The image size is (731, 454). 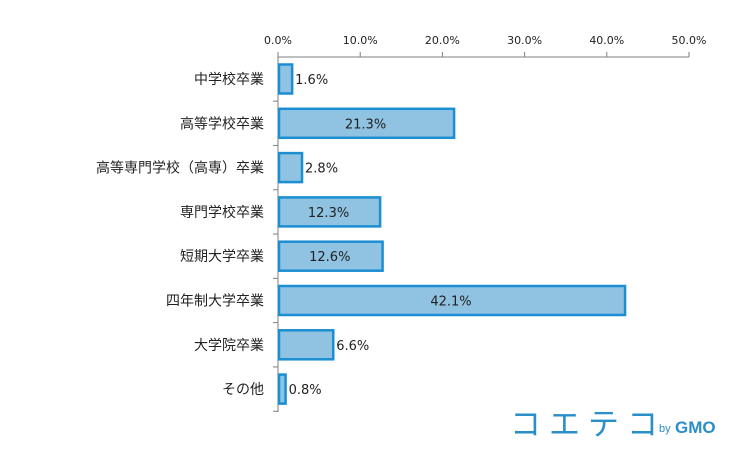 What do you see at coordinates (606, 40) in the screenshot?
I see `x-tick-label: 40.0%` at bounding box center [606, 40].